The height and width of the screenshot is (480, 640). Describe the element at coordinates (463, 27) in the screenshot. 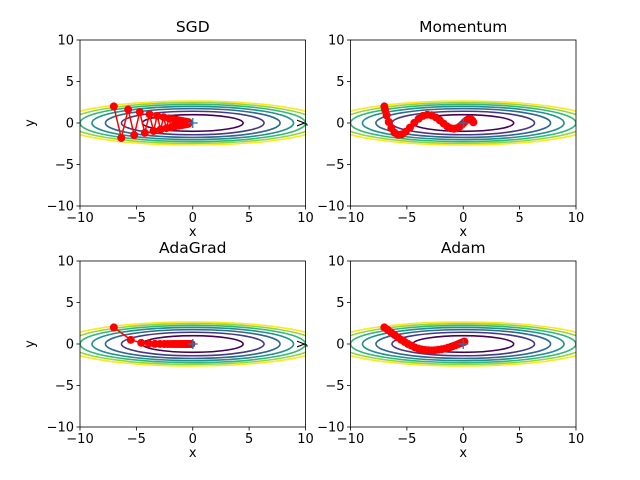

I see `subplot-title: Momentum` at that location.